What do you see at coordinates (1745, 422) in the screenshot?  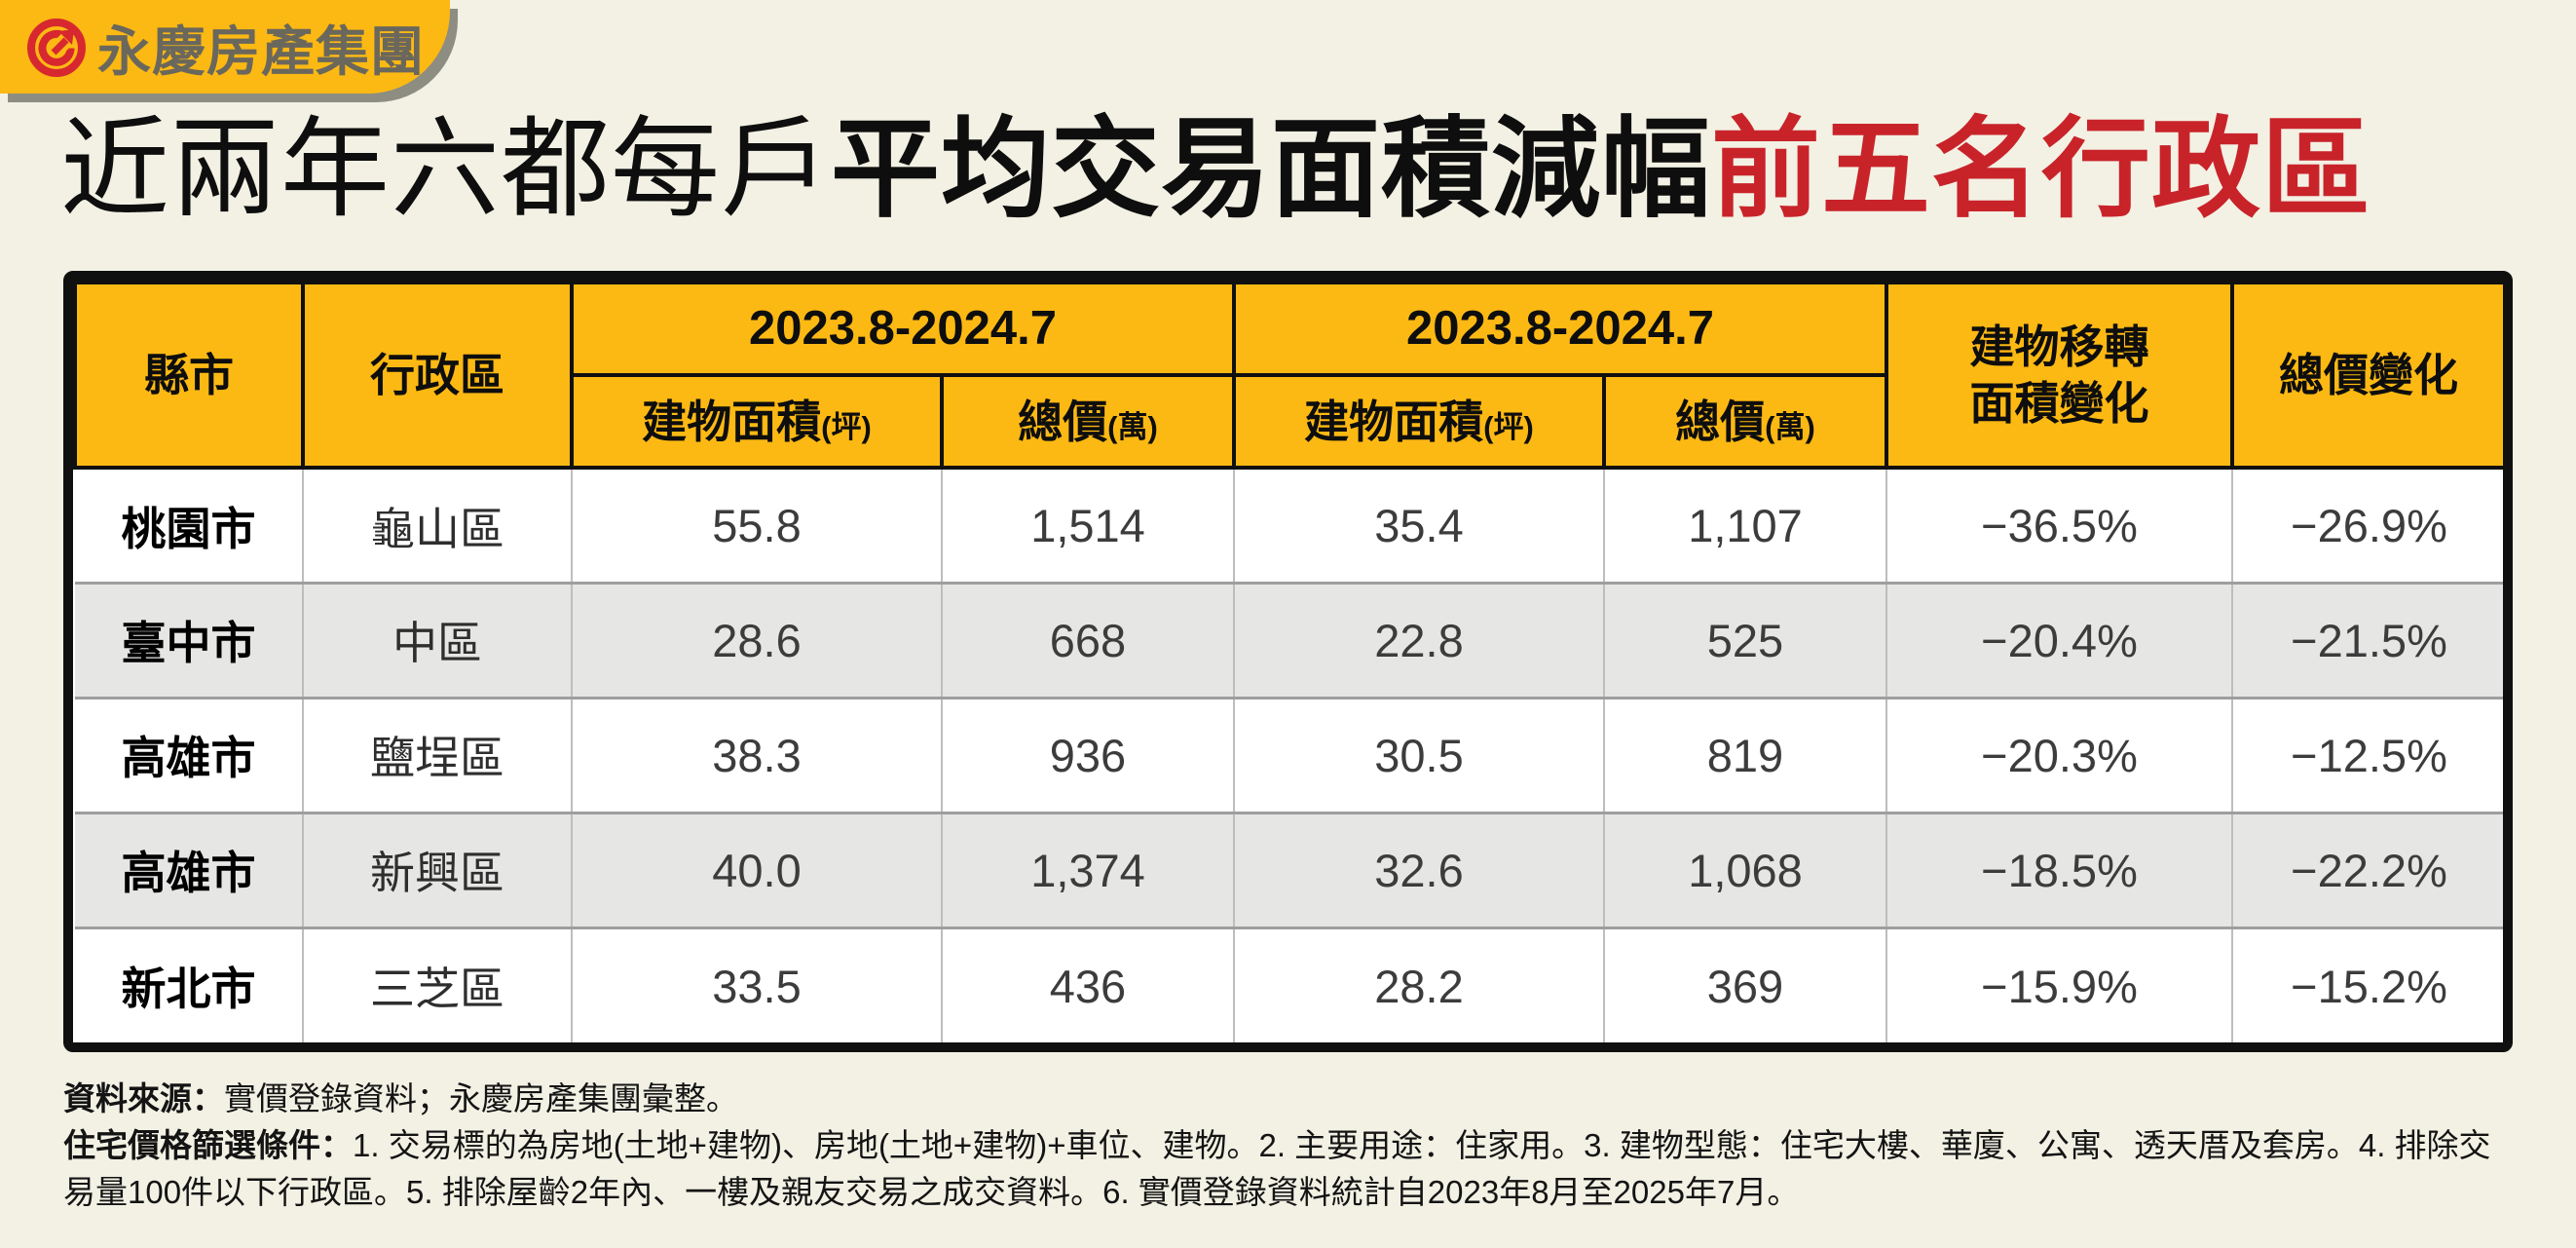 I see `header-price-2: 總價(萬)` at bounding box center [1745, 422].